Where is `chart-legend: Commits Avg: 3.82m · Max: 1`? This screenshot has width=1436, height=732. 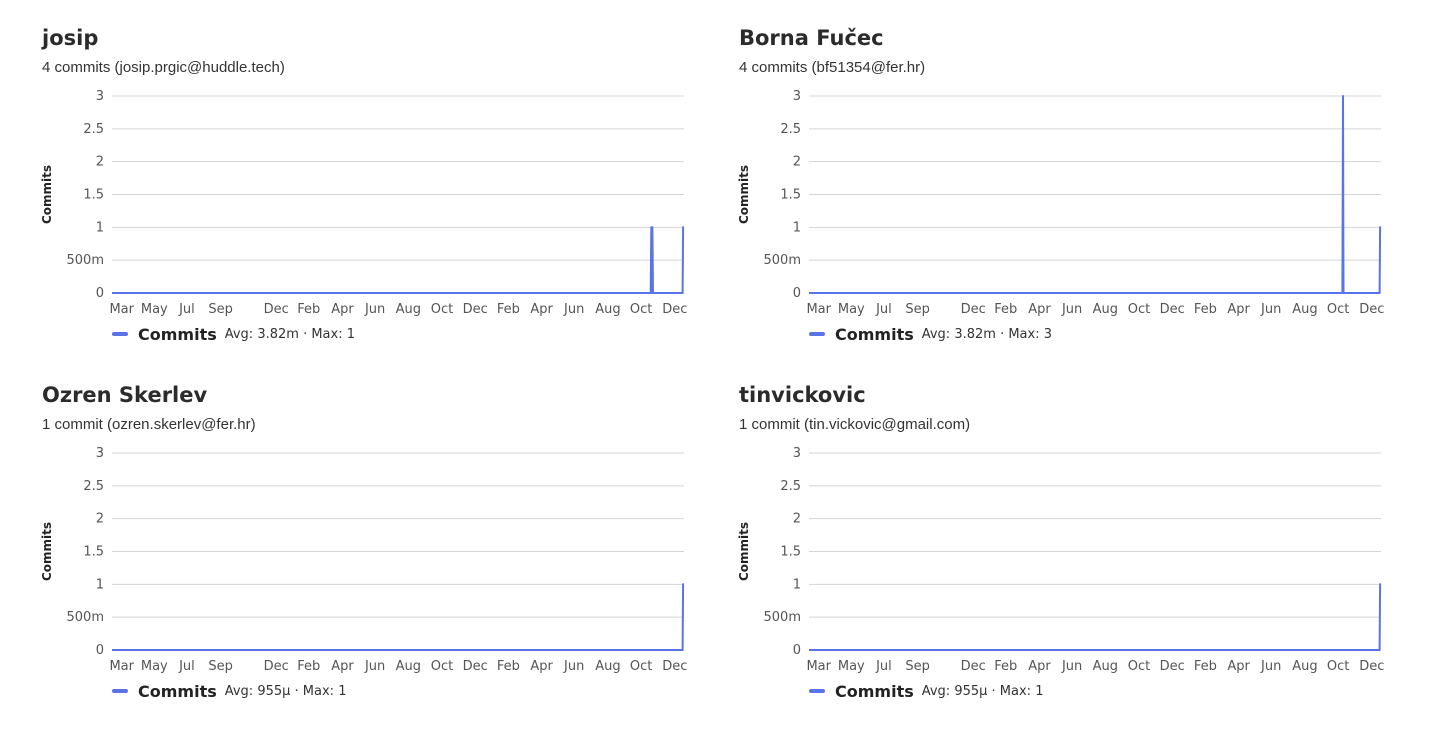
chart-legend: Commits Avg: 3.82m · Max: 1 is located at coordinates (233, 334).